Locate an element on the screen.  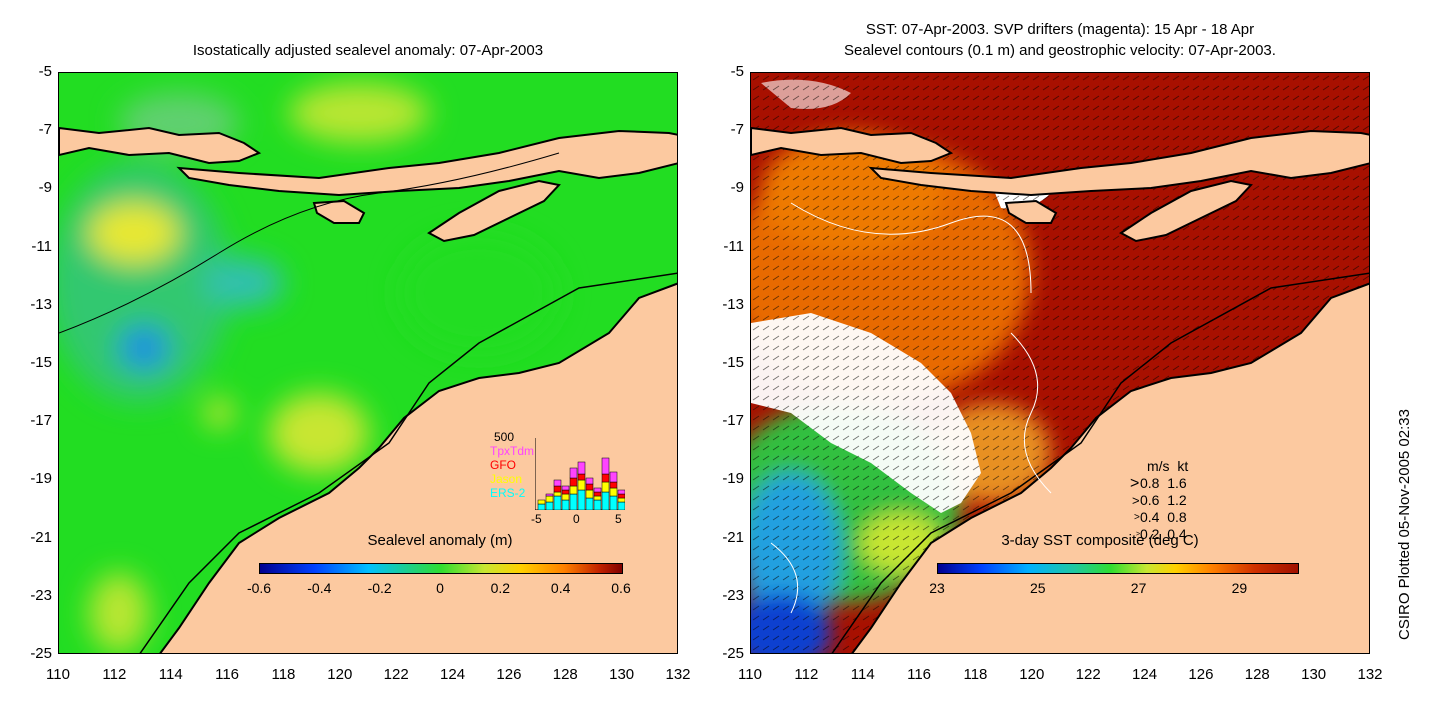
histogram-legend-entry: ERS-2 is located at coordinates (508, 493).